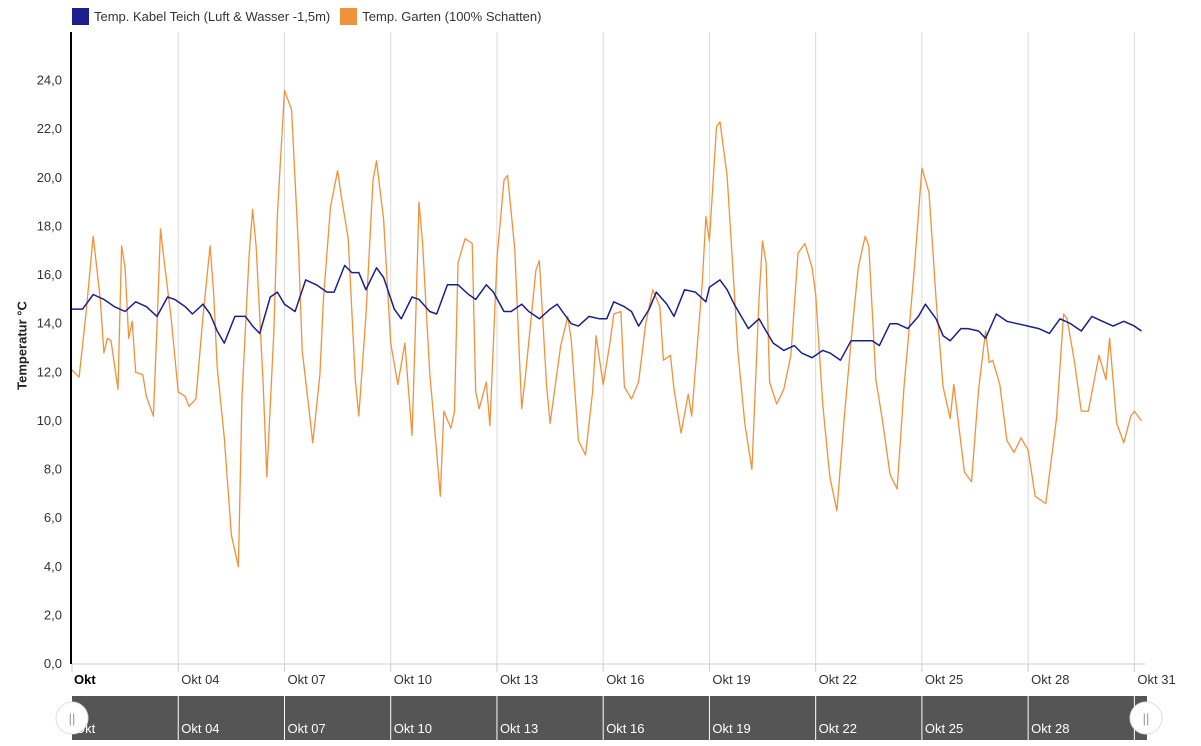 This screenshot has width=1201, height=746. What do you see at coordinates (85, 679) in the screenshot?
I see `x-tick-label: Okt` at bounding box center [85, 679].